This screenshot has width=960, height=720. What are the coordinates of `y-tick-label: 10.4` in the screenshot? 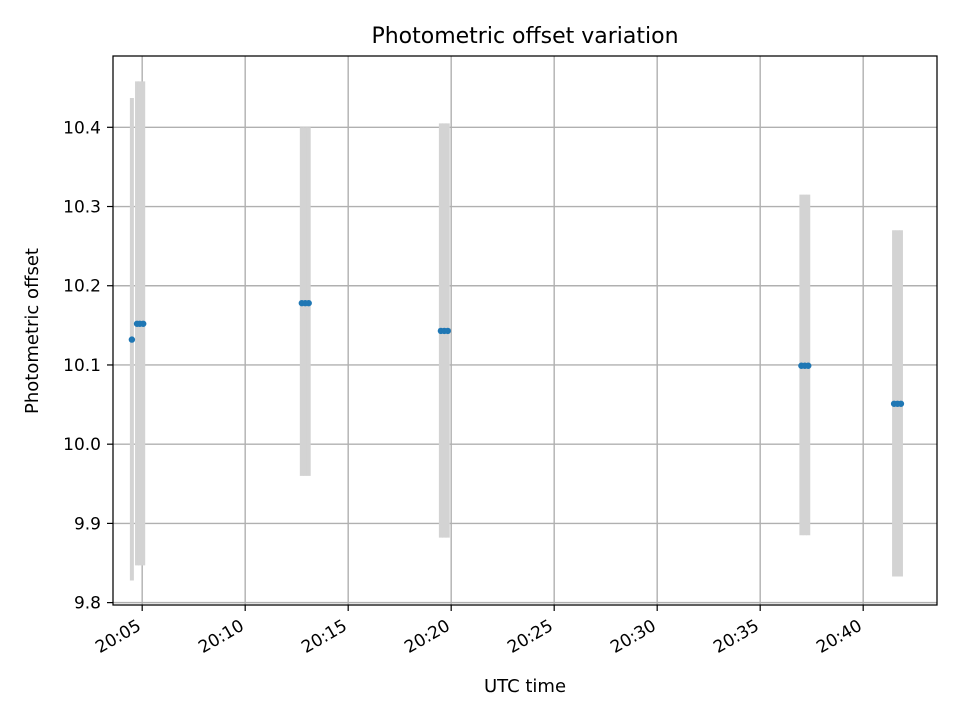 It's located at (82, 128).